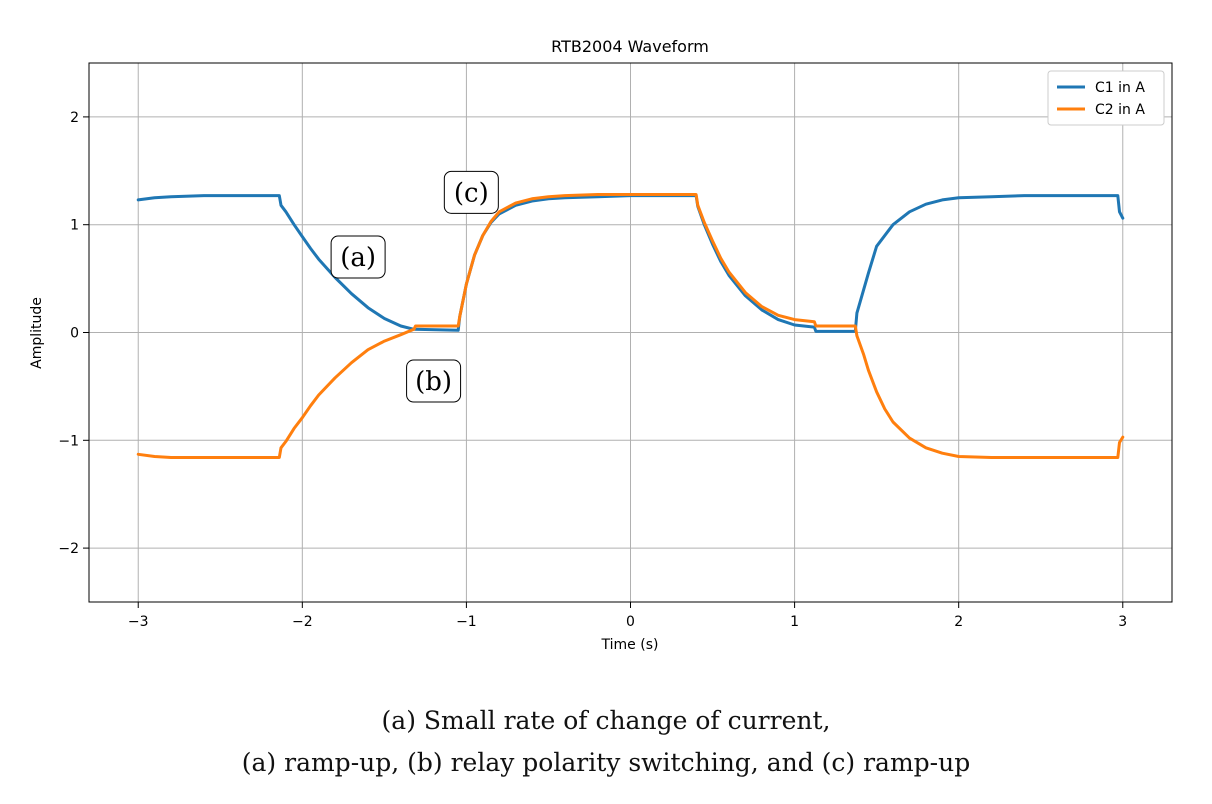 The image size is (1212, 804). Describe the element at coordinates (630, 622) in the screenshot. I see `x-tick-label: 0` at that location.